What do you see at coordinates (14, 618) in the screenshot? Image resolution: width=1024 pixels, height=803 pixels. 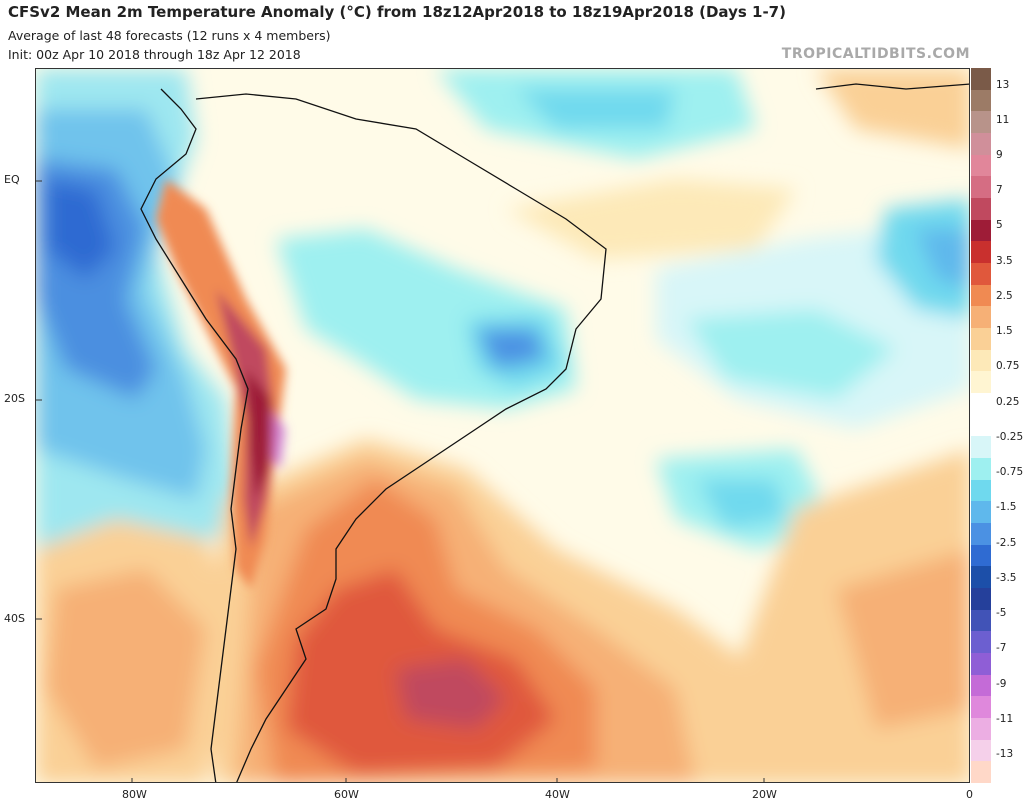 I see `lat-label-40s: 40S` at bounding box center [14, 618].